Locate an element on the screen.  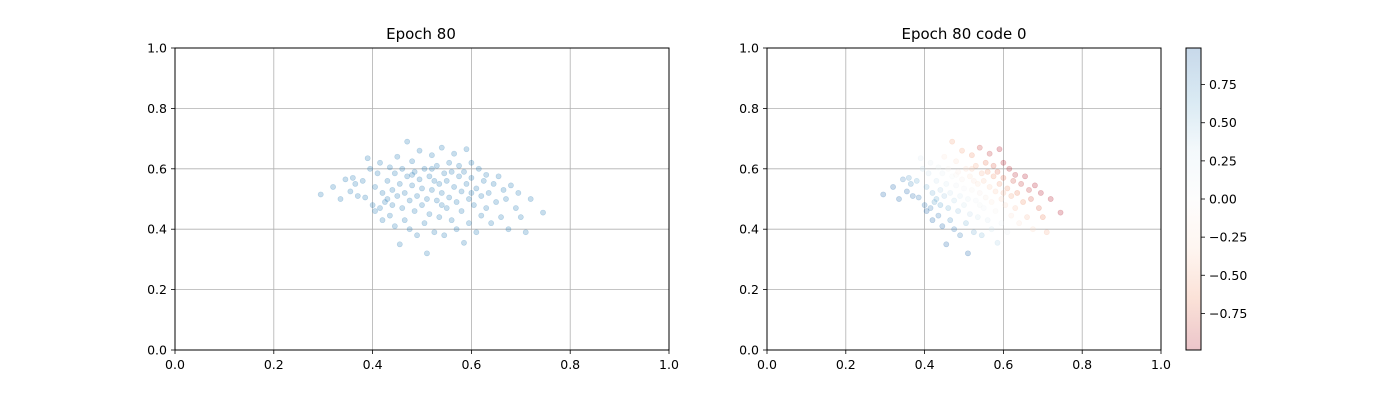
y-axis-ticks-left: 0.0 0.2 0.4 0.6 0.8 1.0 is located at coordinates (161, 199).